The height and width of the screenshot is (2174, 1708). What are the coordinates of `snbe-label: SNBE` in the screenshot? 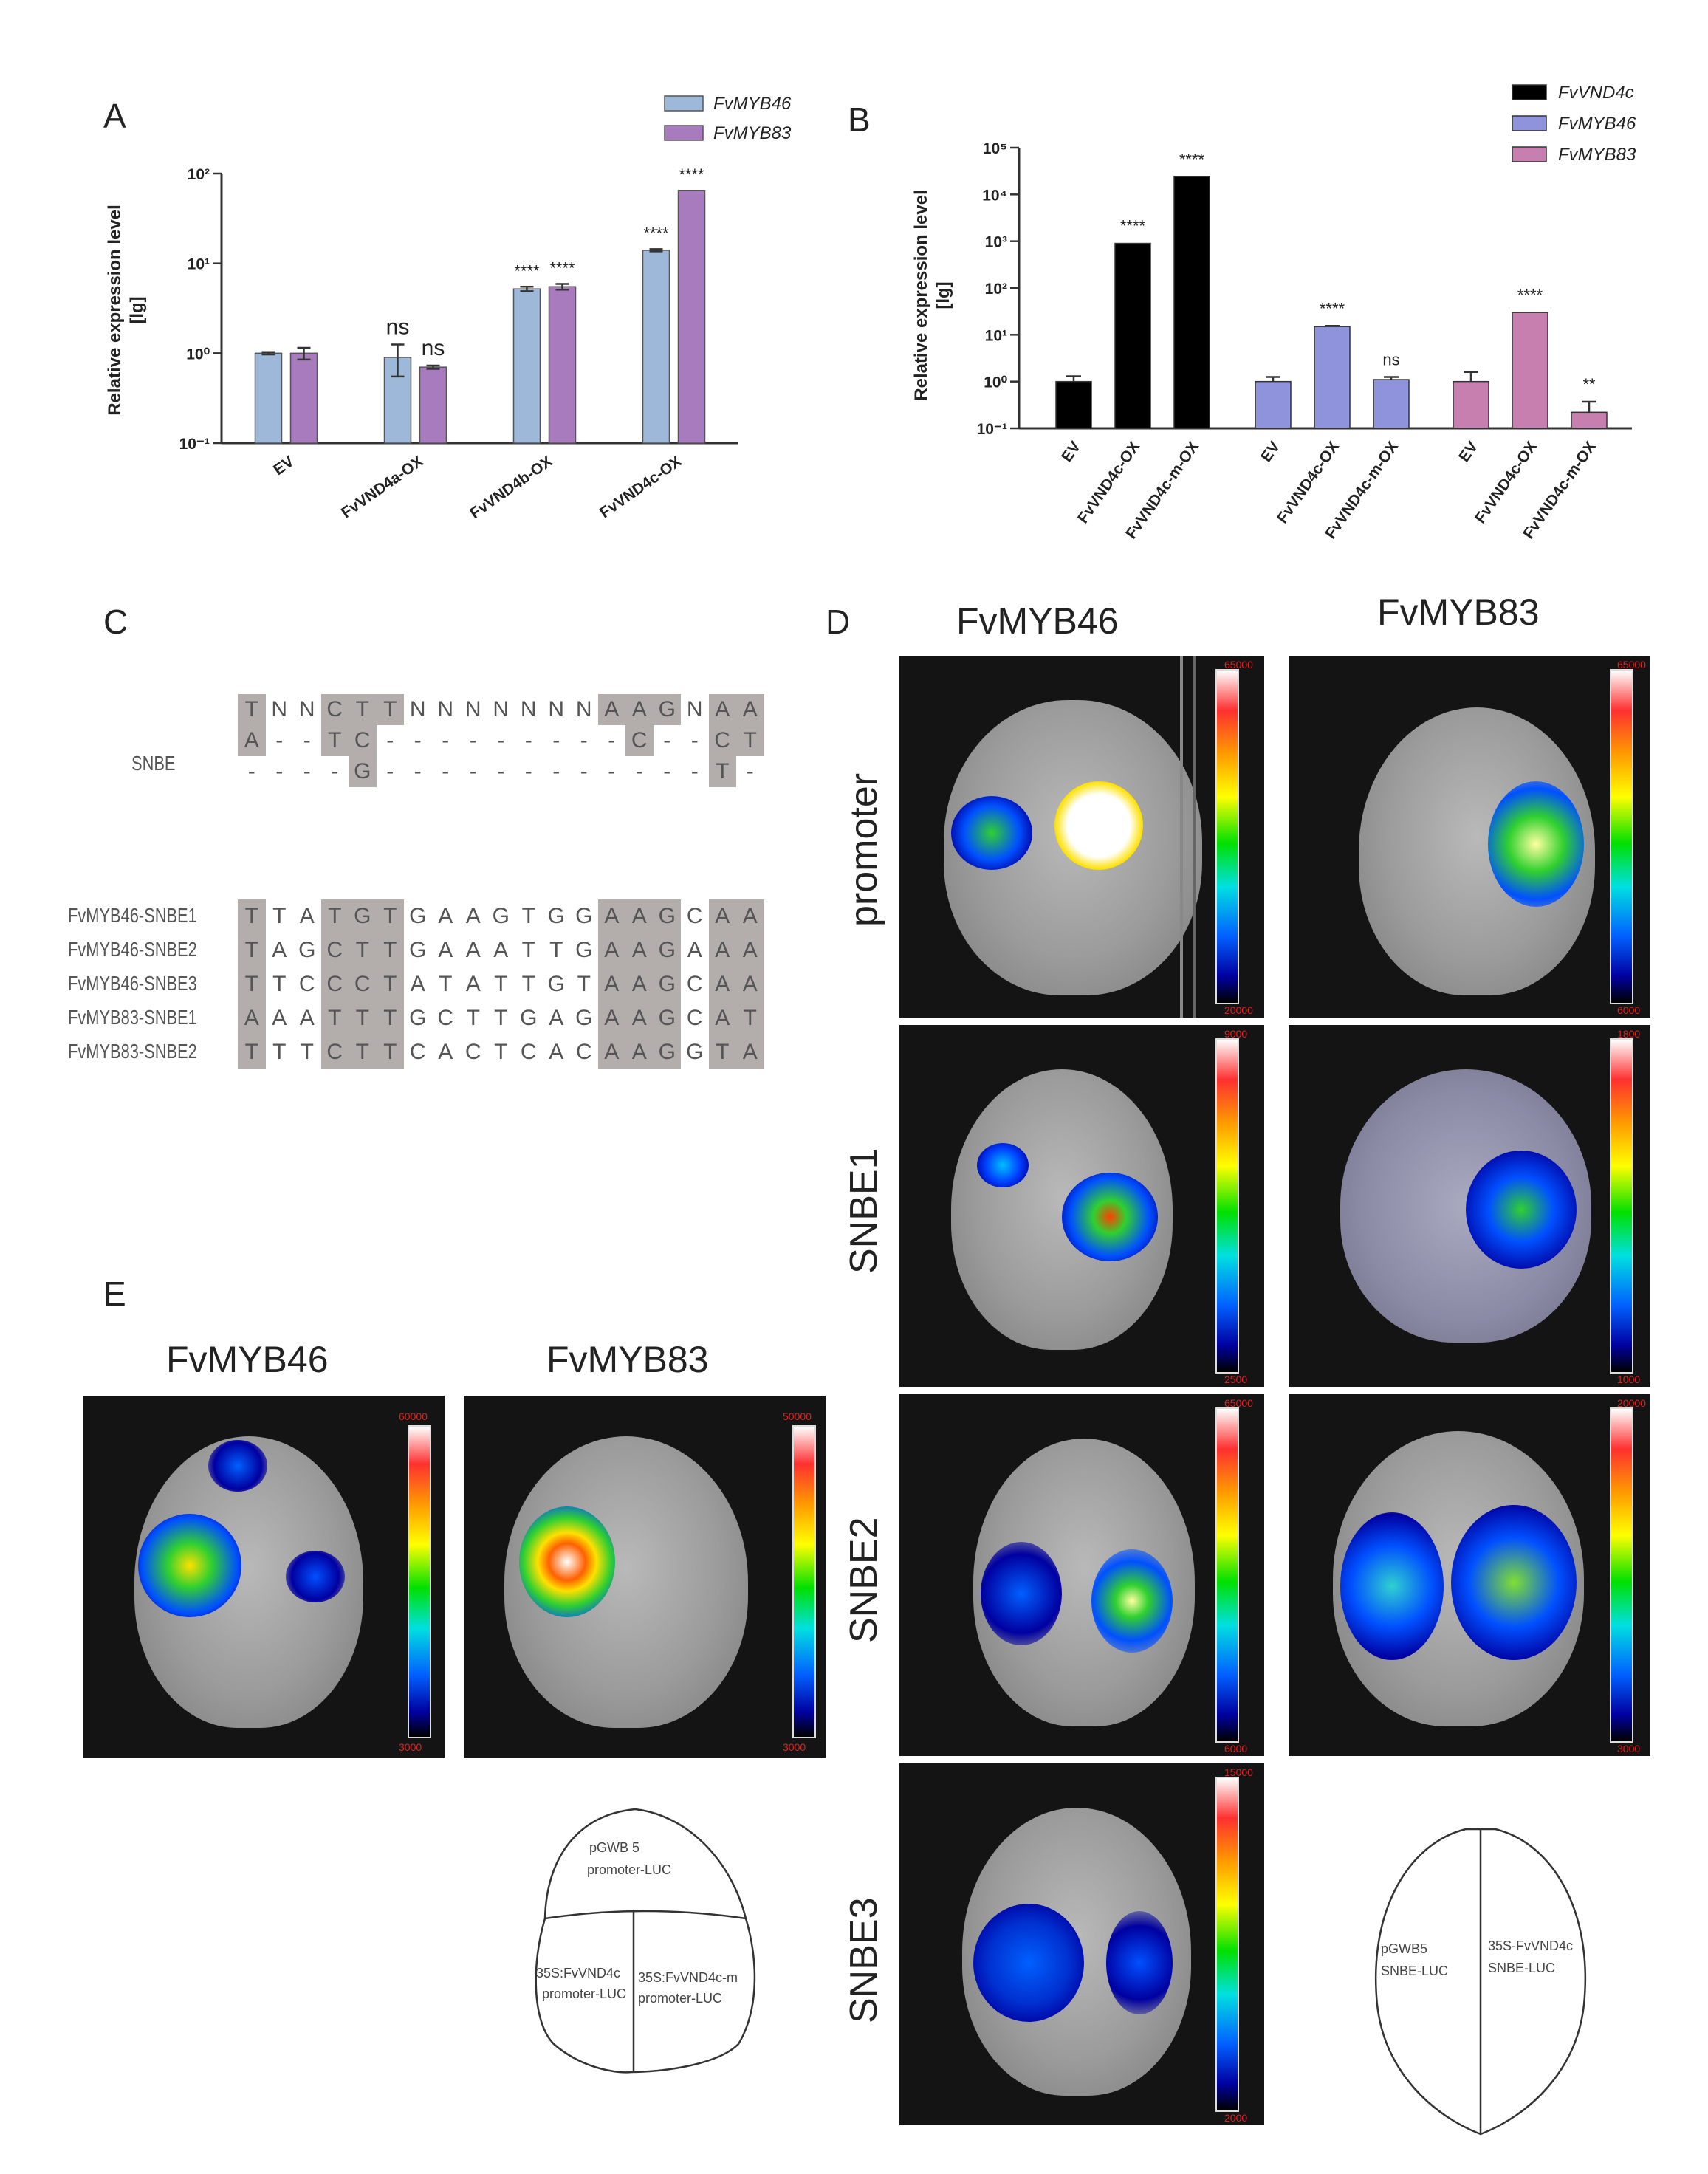 It's located at (153, 763).